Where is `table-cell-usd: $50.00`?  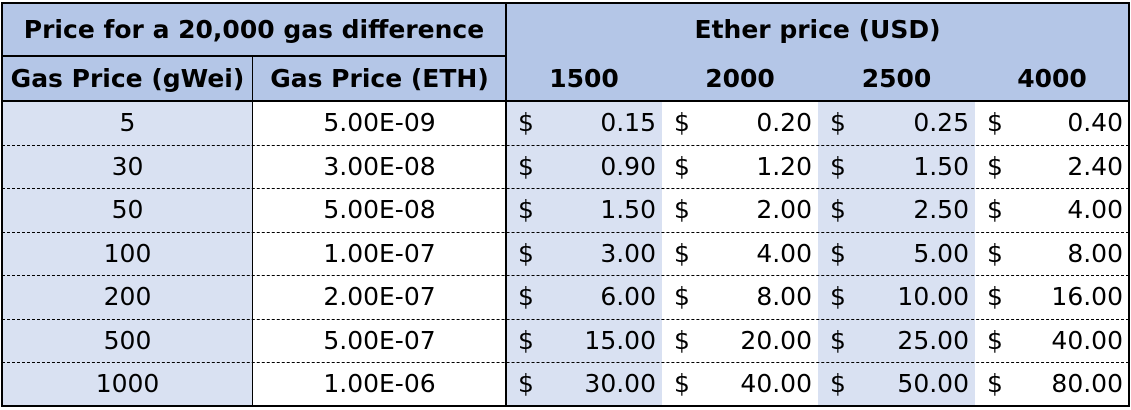 table-cell-usd: $50.00 is located at coordinates (896, 384).